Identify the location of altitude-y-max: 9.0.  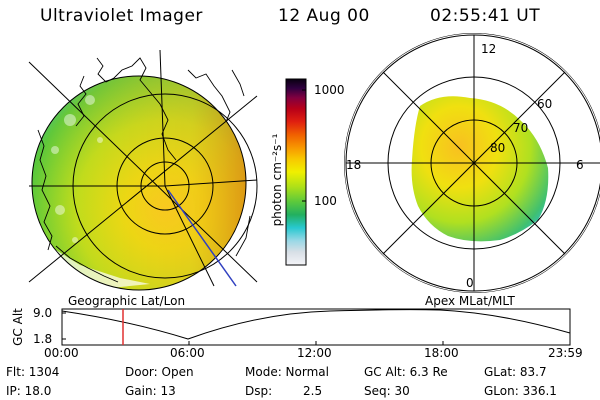
(43, 313).